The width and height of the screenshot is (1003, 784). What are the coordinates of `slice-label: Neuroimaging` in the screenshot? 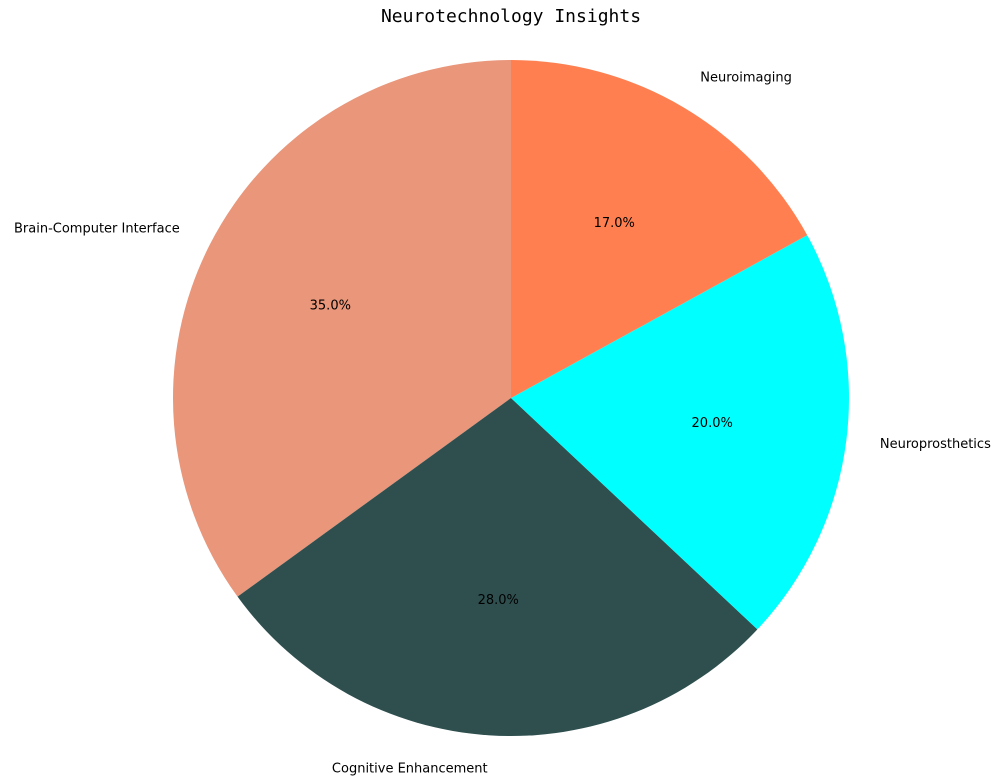 It's located at (746, 77).